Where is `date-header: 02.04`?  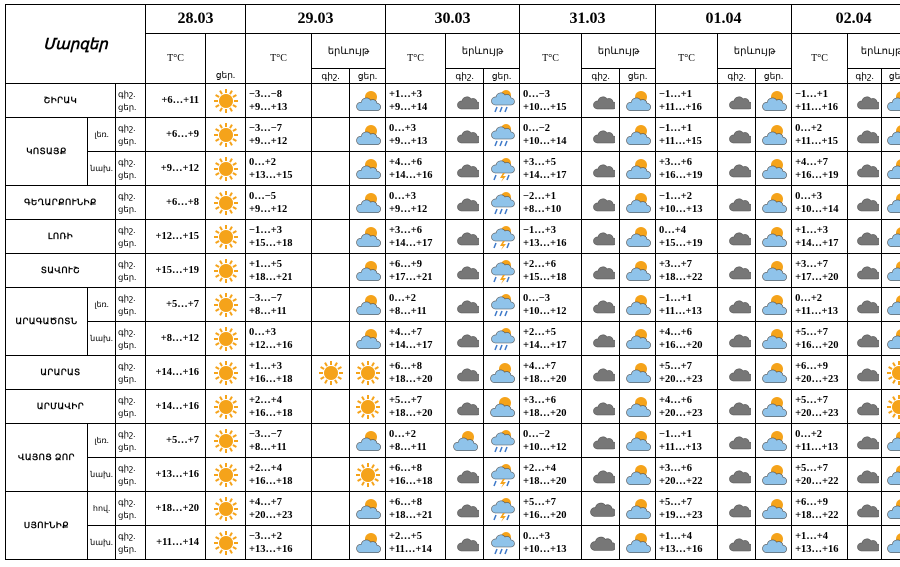 date-header: 02.04 is located at coordinates (846, 19).